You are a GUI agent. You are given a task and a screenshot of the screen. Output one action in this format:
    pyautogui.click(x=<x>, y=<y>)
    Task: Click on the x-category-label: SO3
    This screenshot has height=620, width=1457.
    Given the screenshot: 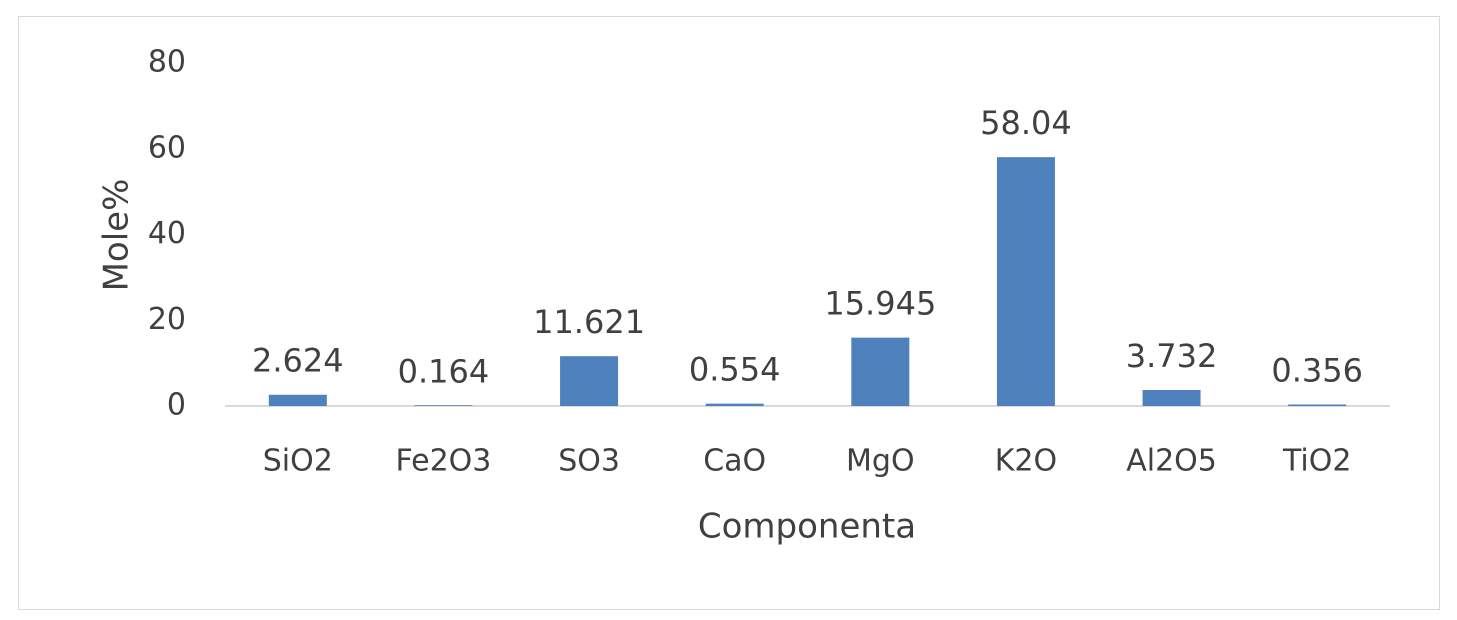 What is the action you would take?
    pyautogui.click(x=589, y=461)
    